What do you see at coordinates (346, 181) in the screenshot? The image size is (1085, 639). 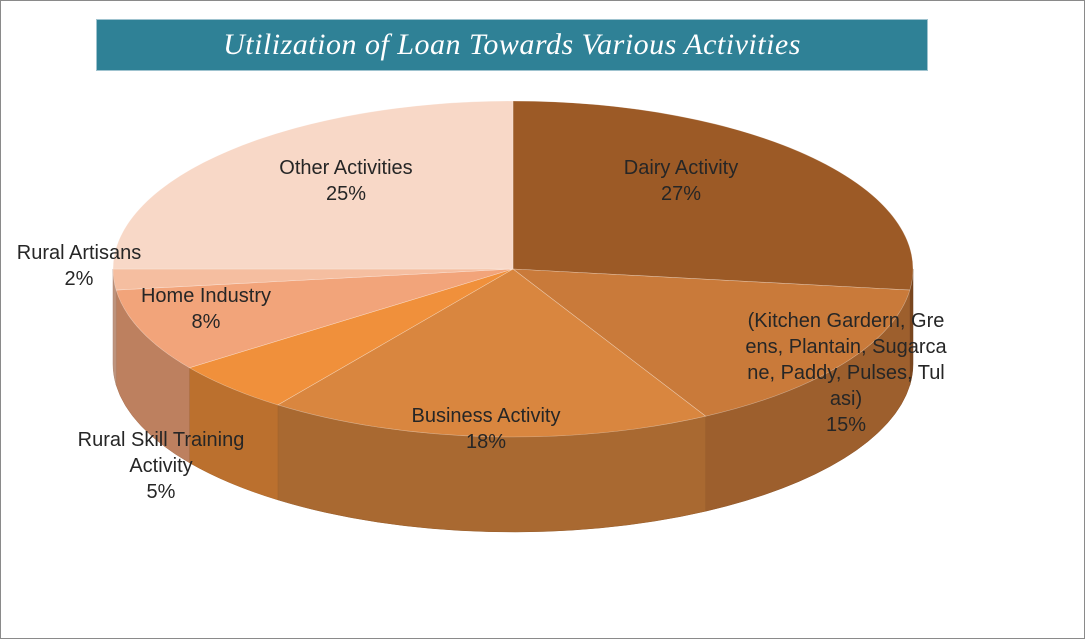 I see `slice-label: Other Activities 25%` at bounding box center [346, 181].